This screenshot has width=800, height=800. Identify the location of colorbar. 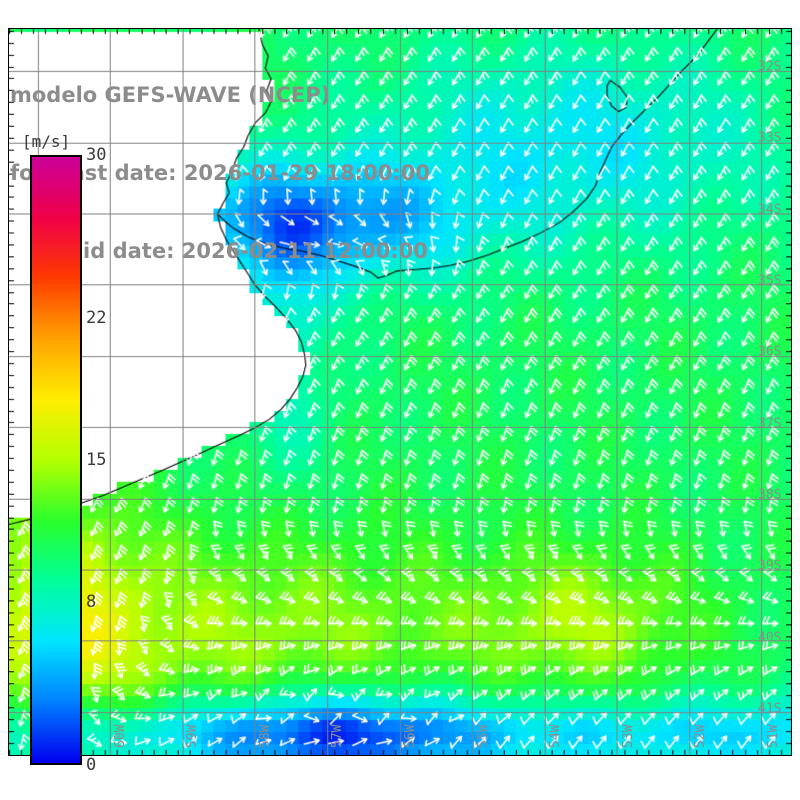
(56, 460).